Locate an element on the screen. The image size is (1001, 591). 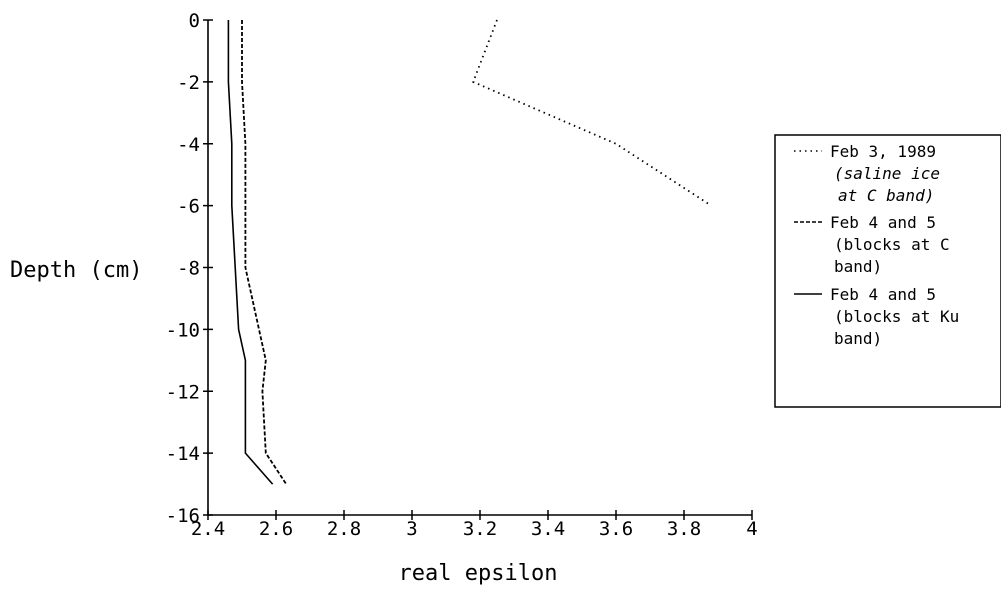
x-tick-label: 3.8 is located at coordinates (684, 529).